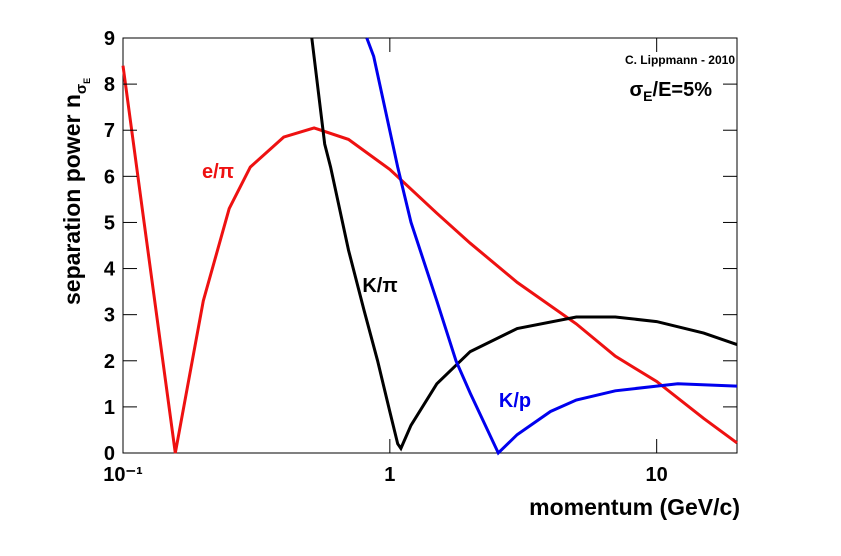 Image resolution: width=841 pixels, height=556 pixels. What do you see at coordinates (636, 90) in the screenshot?
I see `resolution-symbol: σ` at bounding box center [636, 90].